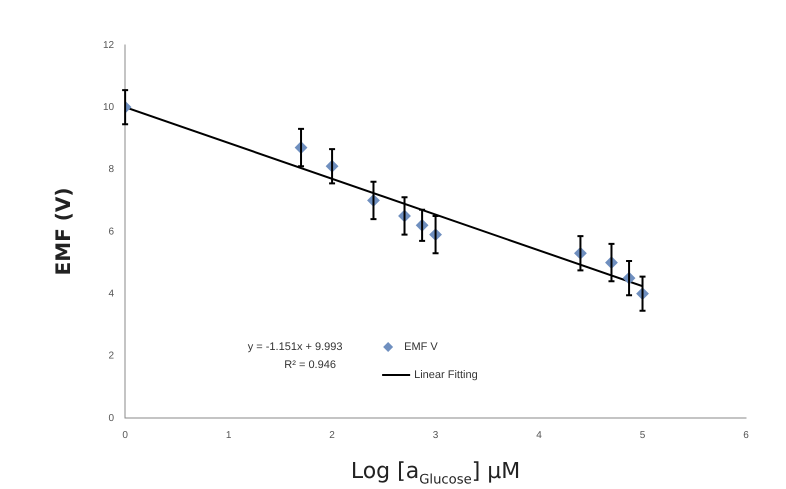 Image resolution: width=786 pixels, height=489 pixels. What do you see at coordinates (111, 356) in the screenshot?
I see `y-tick-label: 2` at bounding box center [111, 356].